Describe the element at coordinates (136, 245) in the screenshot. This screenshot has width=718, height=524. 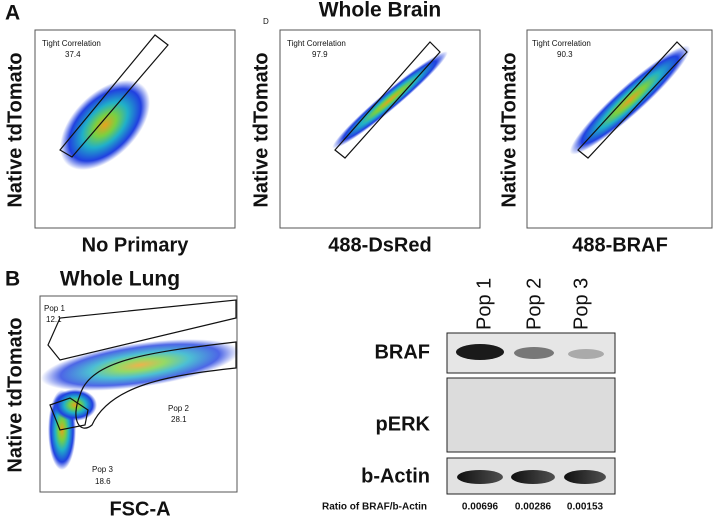
I see `x-axis-label: No Primary` at that location.